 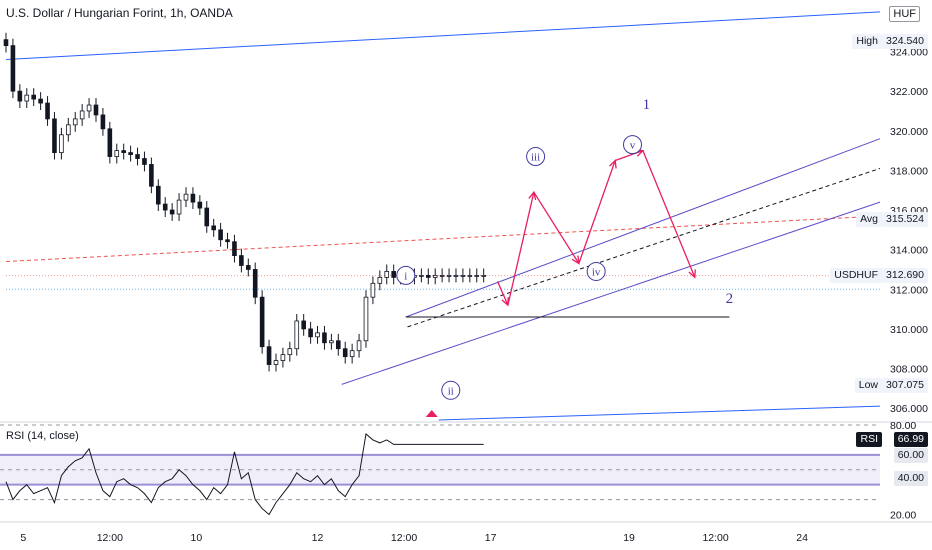 What do you see at coordinates (451, 391) in the screenshot?
I see `wave-label: ii` at bounding box center [451, 391].